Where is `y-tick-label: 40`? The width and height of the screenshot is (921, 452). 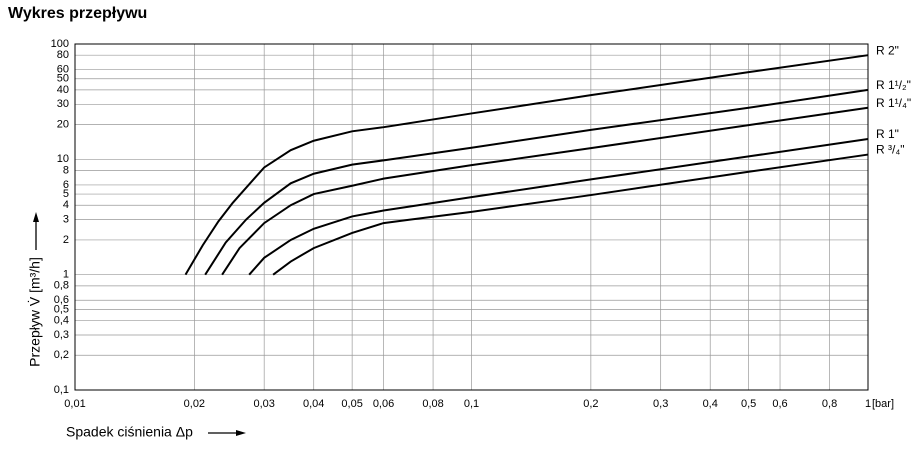
y-tick-label: 40 is located at coordinates (63, 90).